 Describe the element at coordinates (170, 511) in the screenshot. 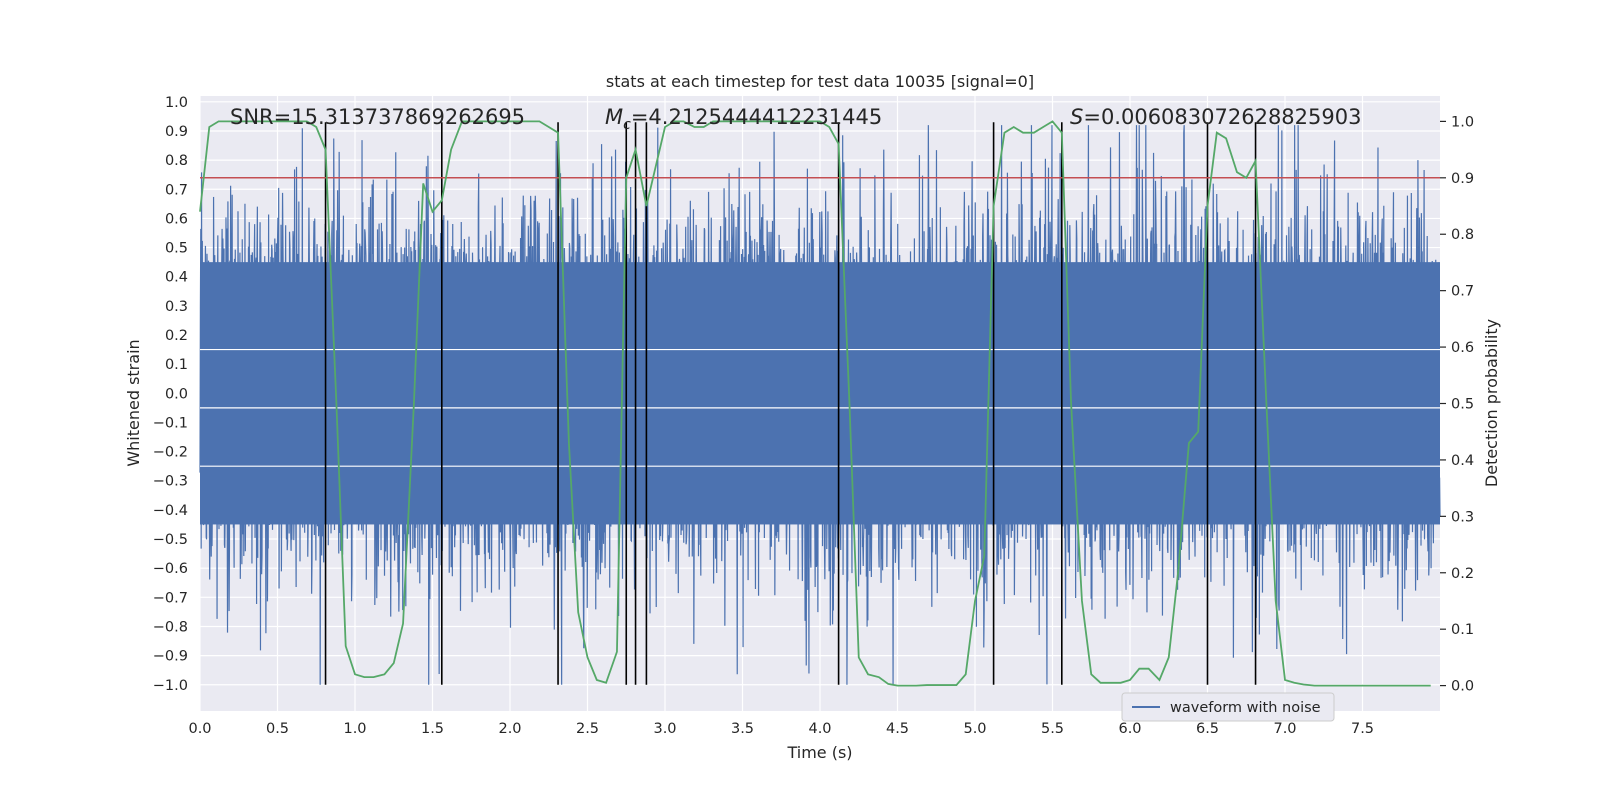

I see `y-left-tick-label-6: −0.4` at that location.